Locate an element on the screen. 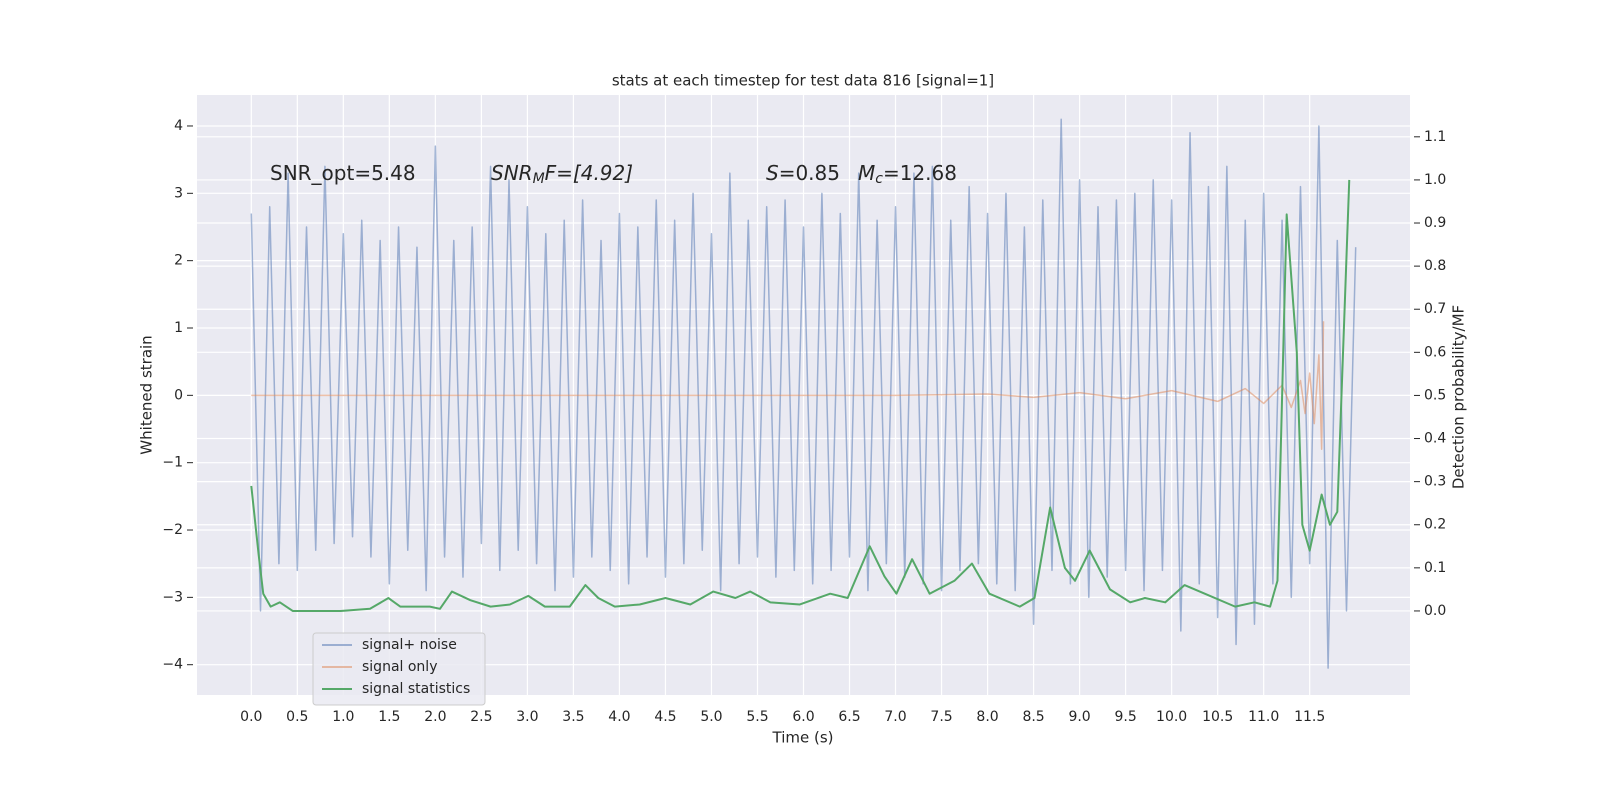 This screenshot has width=1600, height=800. x-tick-label: 7.0 is located at coordinates (895, 717).